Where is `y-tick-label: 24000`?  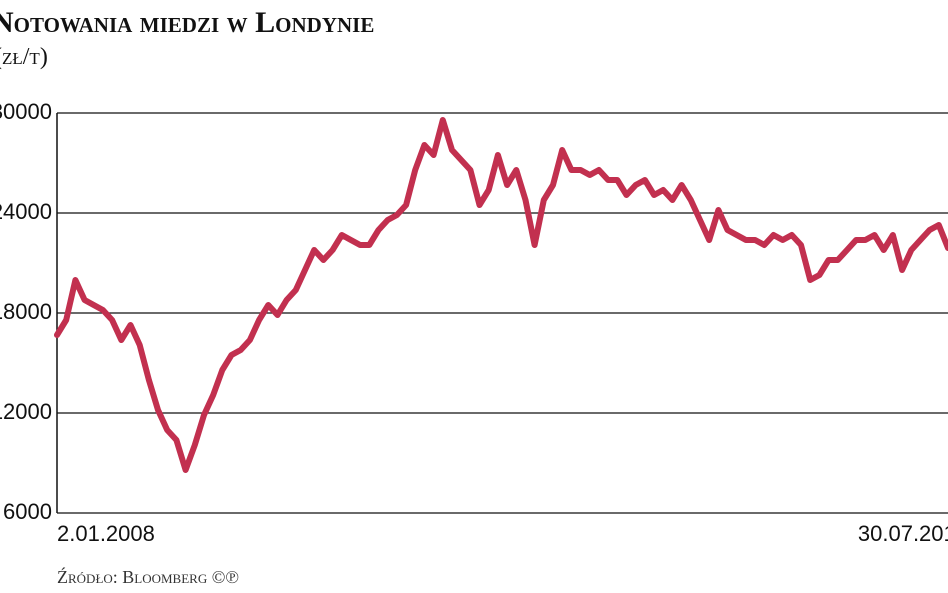
y-tick-label: 24000 is located at coordinates (26, 211).